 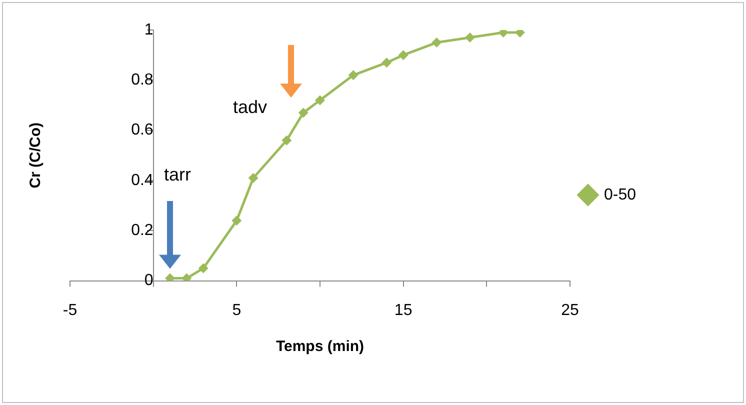 What do you see at coordinates (177, 174) in the screenshot?
I see `annotation: tarr` at bounding box center [177, 174].